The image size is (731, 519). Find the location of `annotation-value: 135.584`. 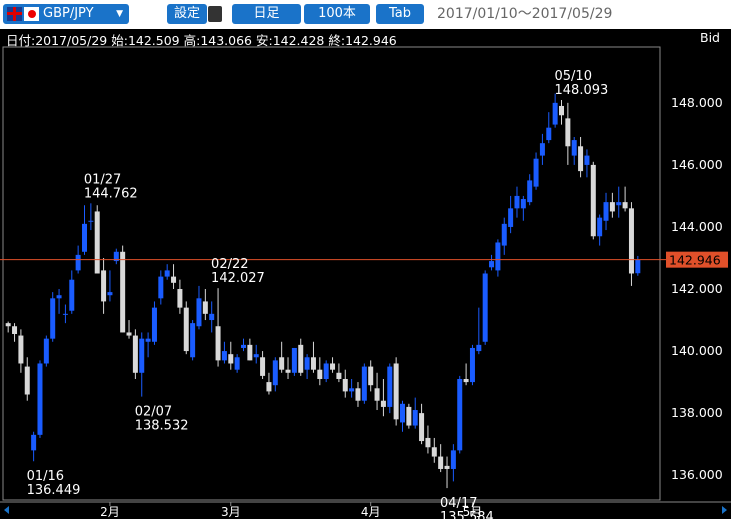

annotation-value: 135.584 is located at coordinates (467, 514).